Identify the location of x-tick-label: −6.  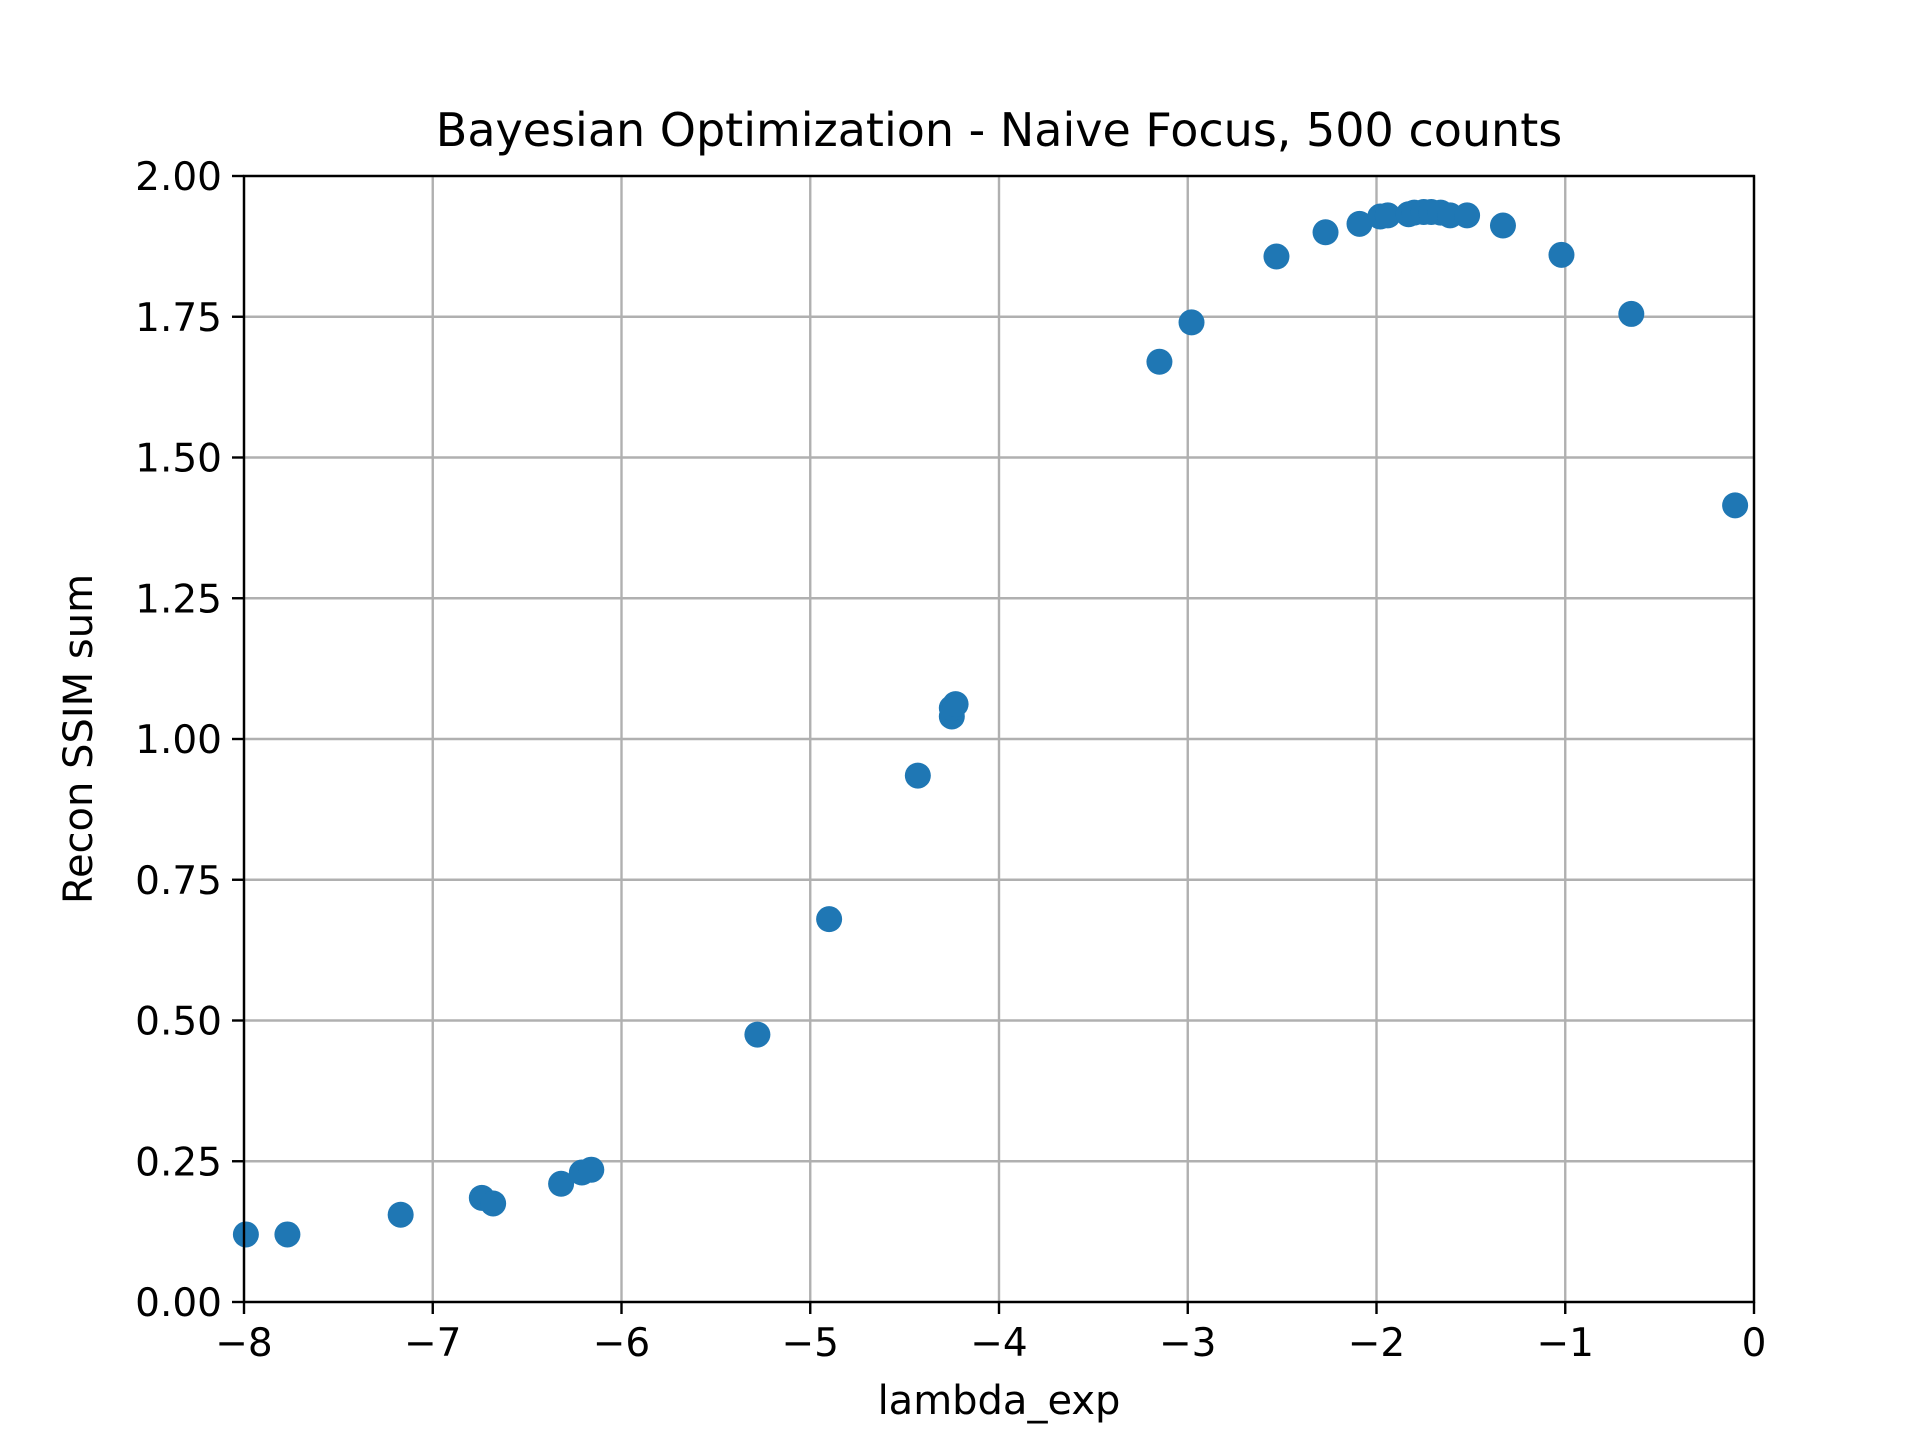
(622, 1343).